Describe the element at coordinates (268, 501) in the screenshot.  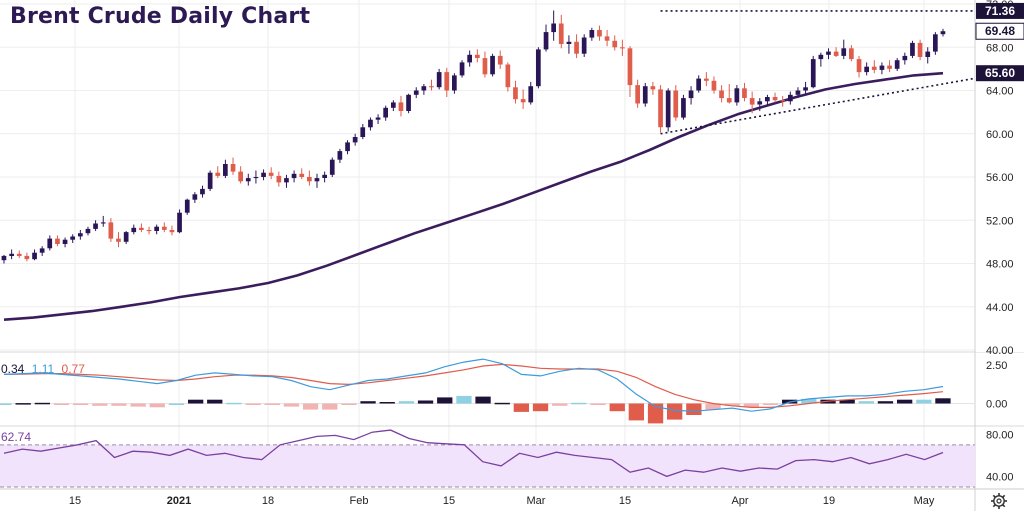
I see `time-tick-label: 18` at that location.